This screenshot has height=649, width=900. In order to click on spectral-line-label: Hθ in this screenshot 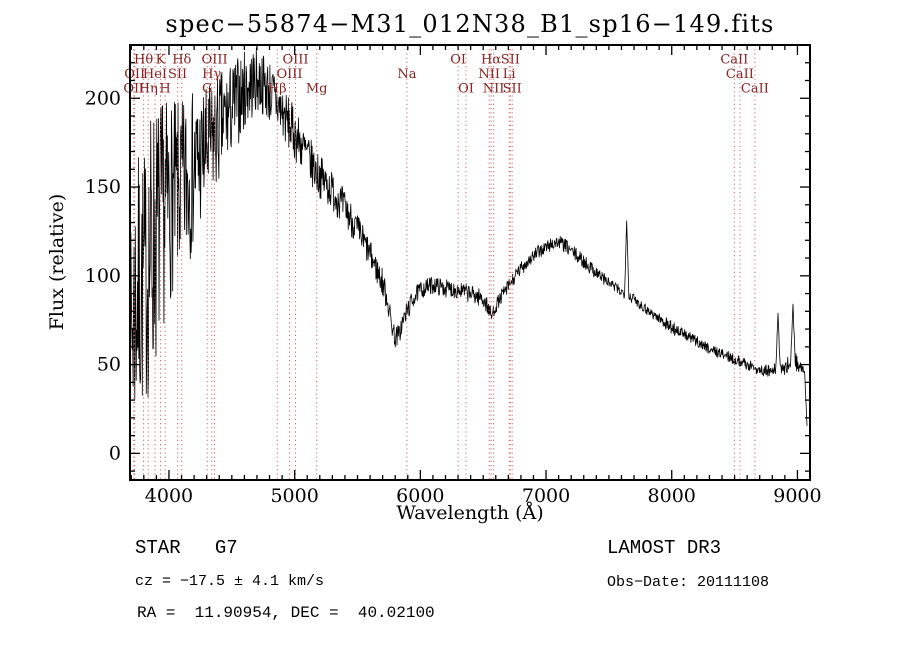, I will do `click(143, 60)`.